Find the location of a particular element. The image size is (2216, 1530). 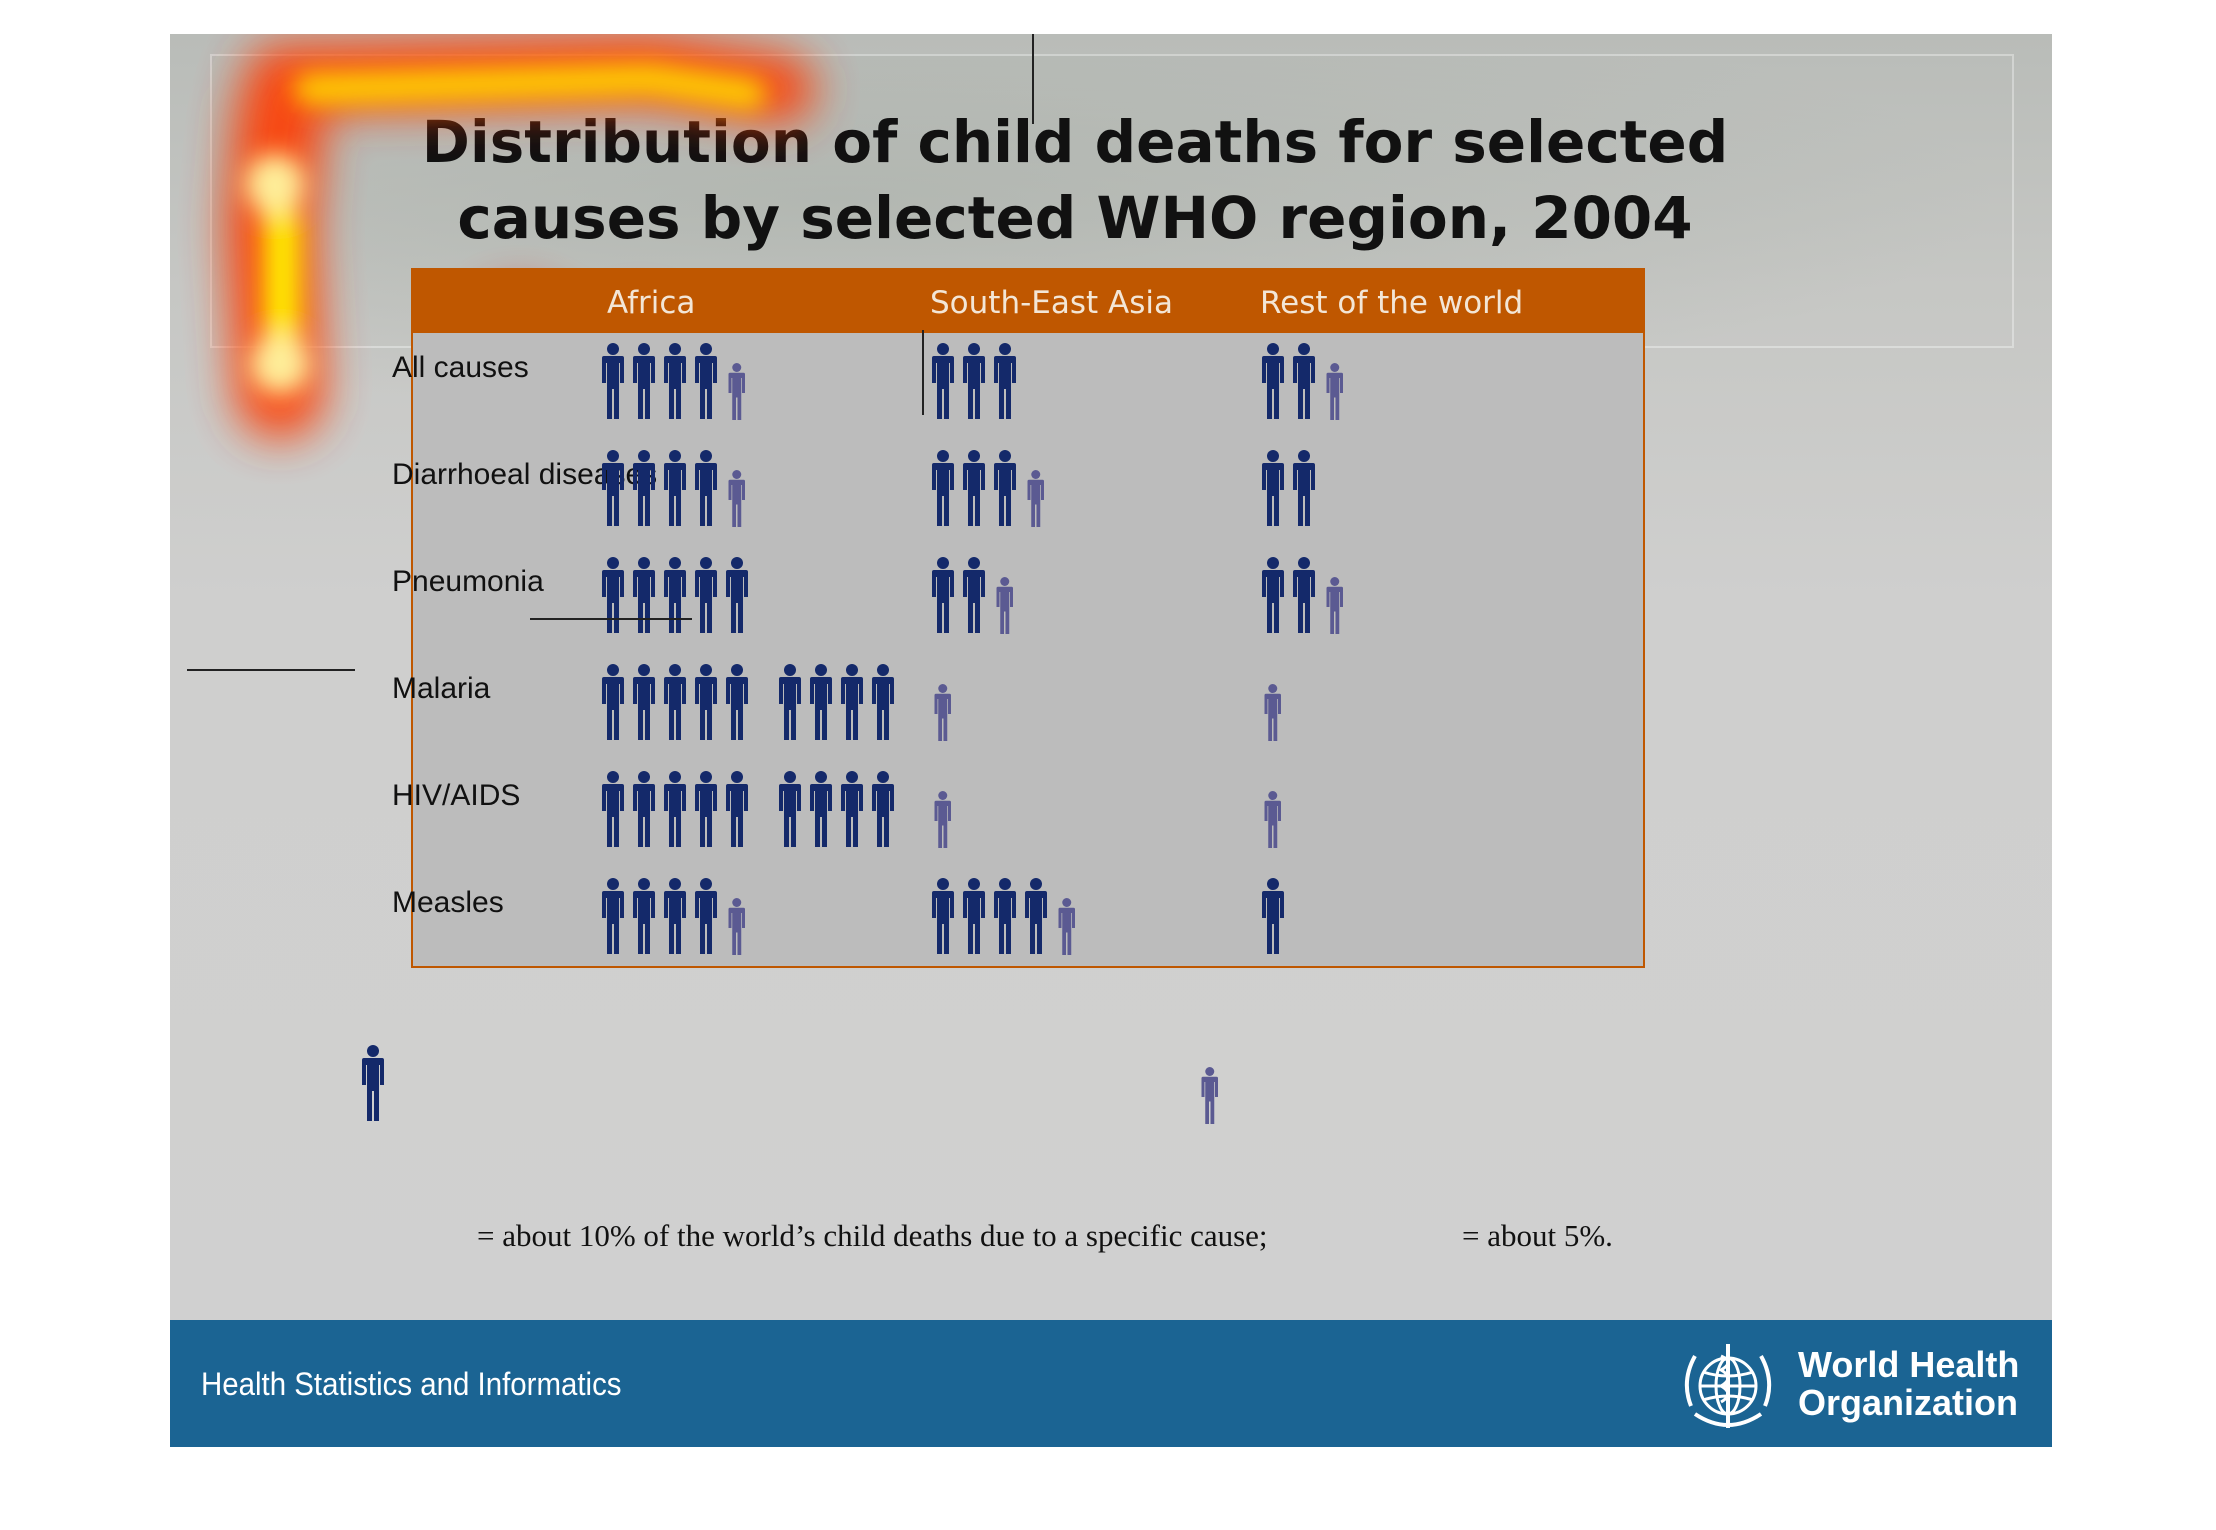

row-label: Pneumonia is located at coordinates (468, 581).